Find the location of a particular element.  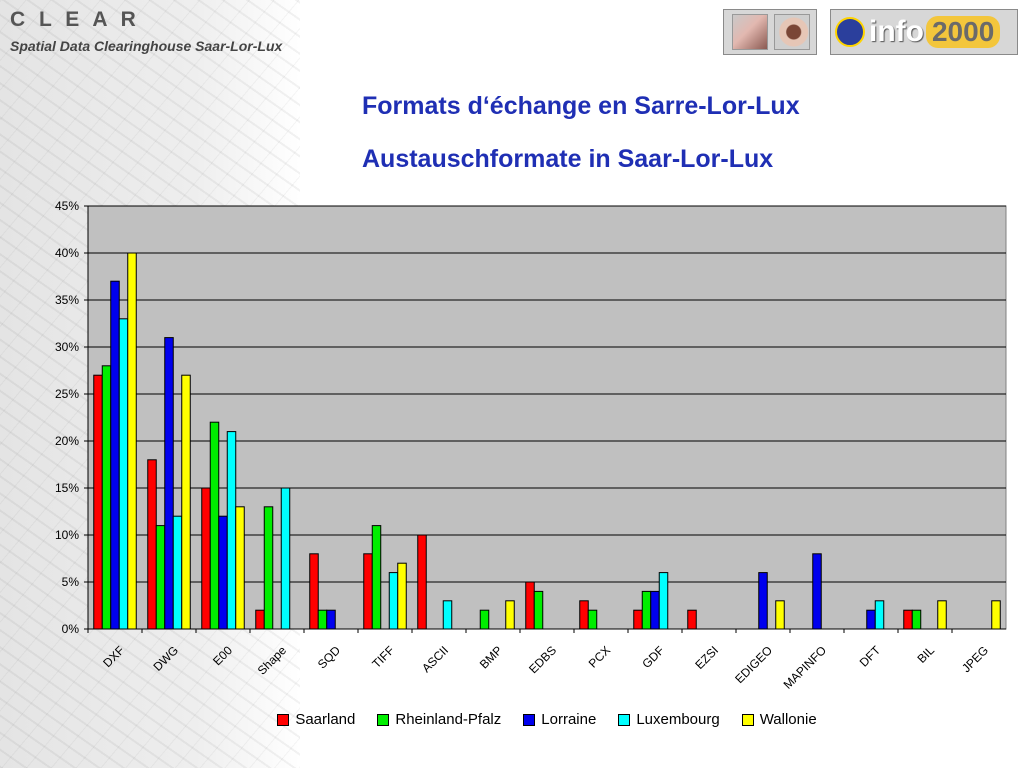

x-tick-label: Shape is located at coordinates (272, 660).